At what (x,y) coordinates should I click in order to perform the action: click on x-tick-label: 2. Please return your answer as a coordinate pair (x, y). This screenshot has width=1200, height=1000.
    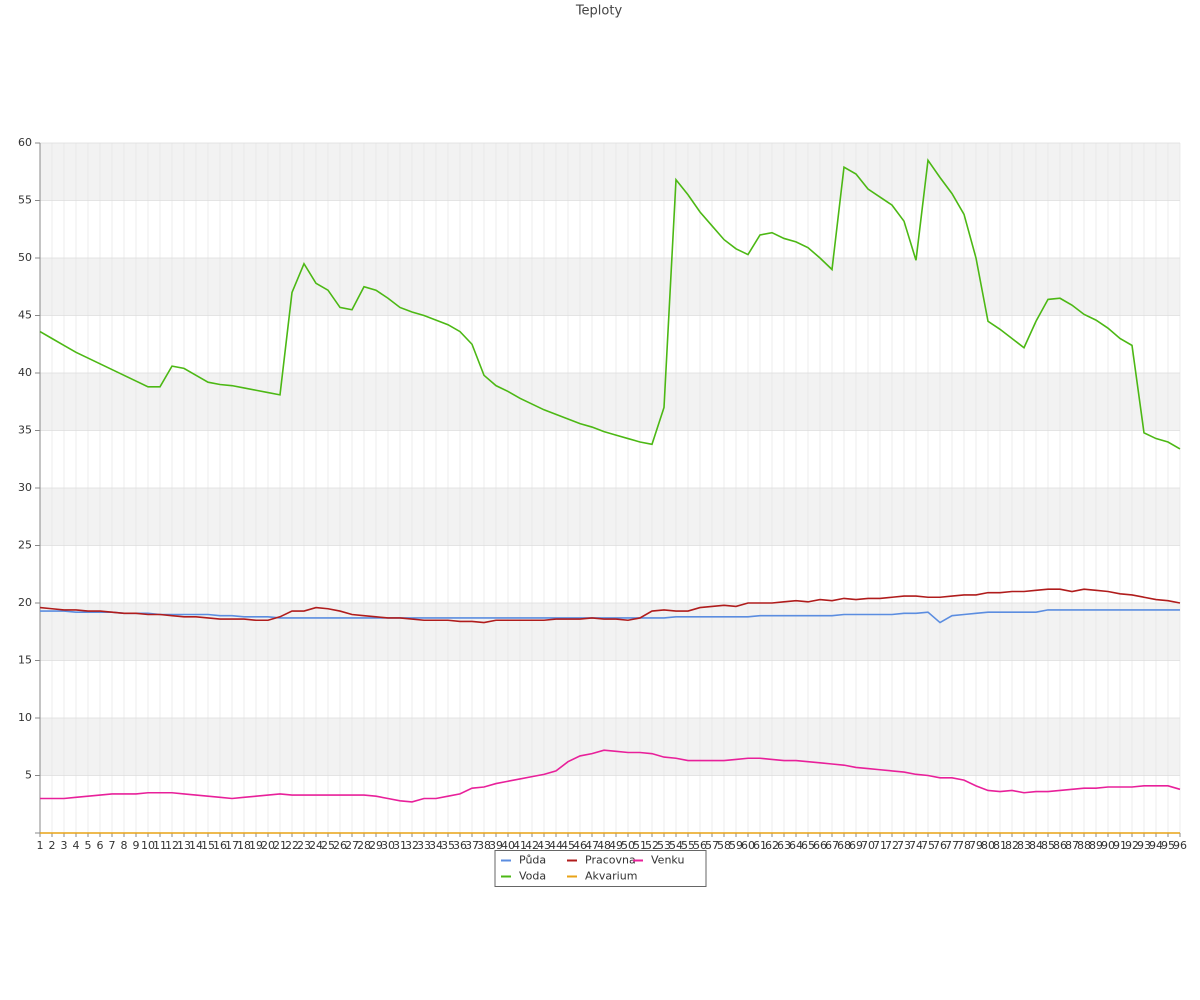
    Looking at the image, I should click on (52, 845).